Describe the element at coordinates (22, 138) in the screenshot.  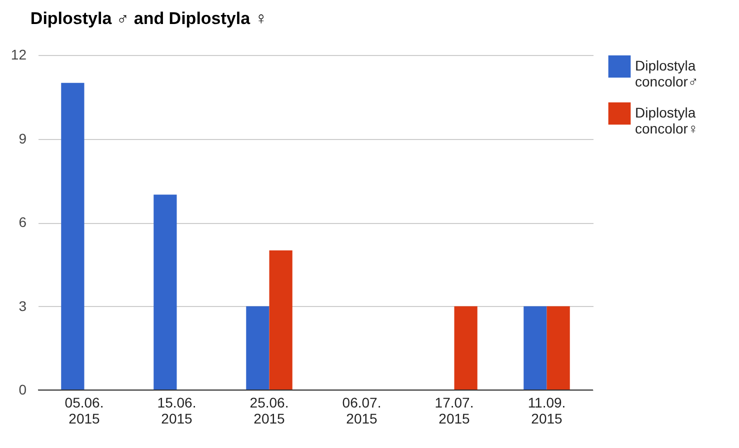
I see `y-tick-label: 9` at that location.